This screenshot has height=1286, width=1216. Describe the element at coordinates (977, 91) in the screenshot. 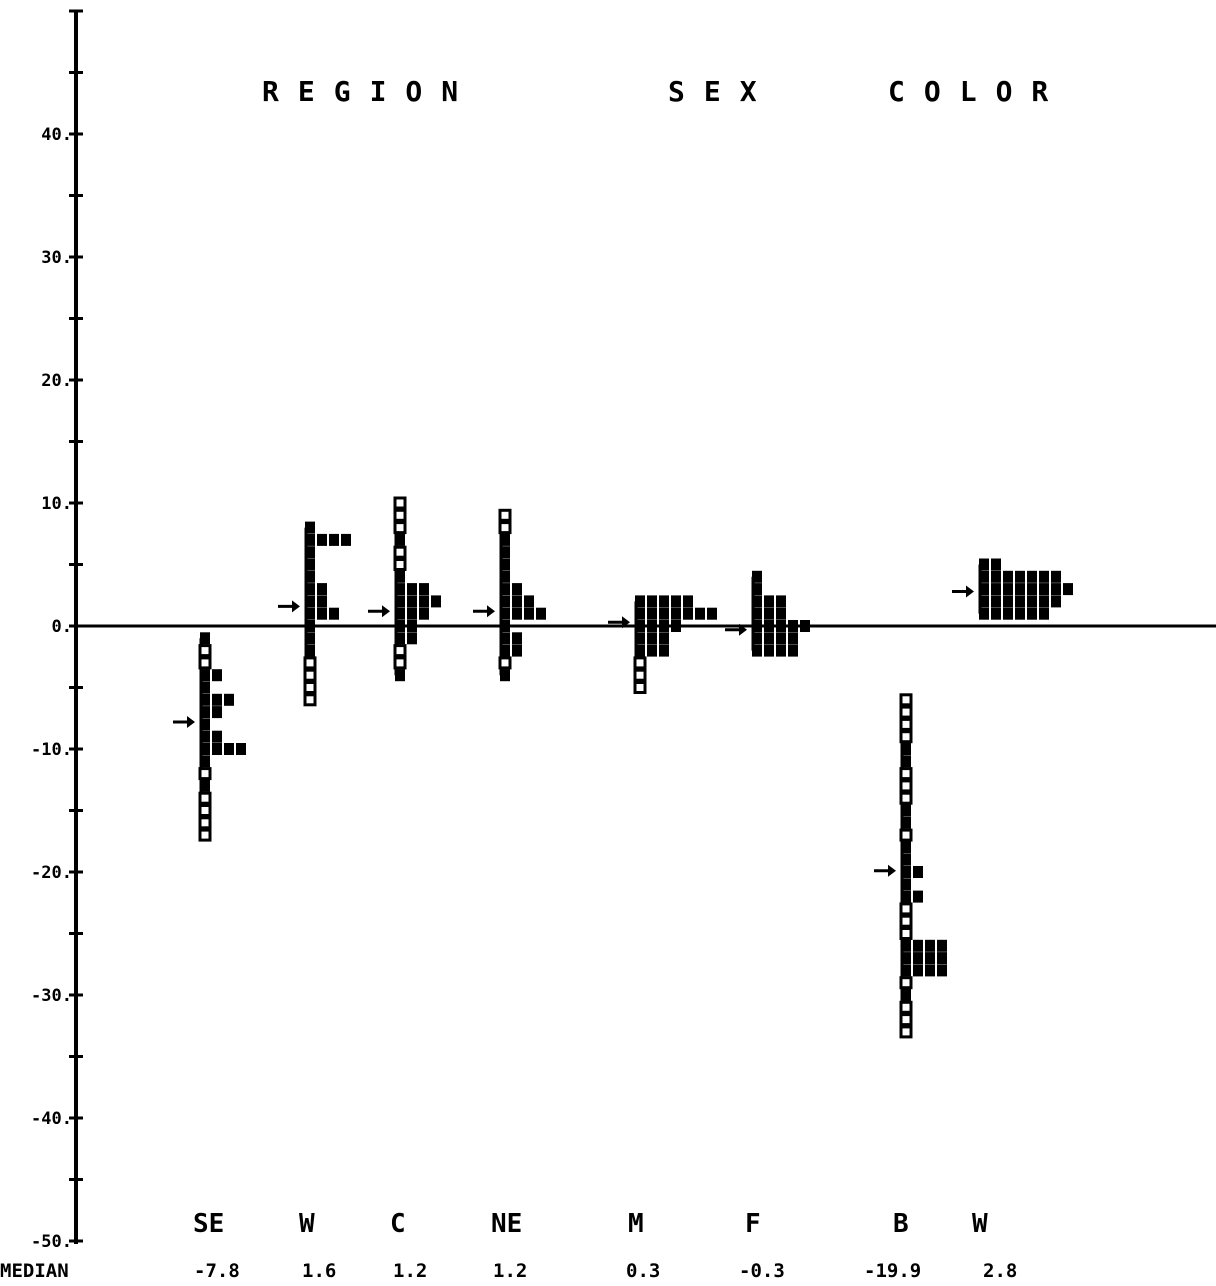

I see `group-title: COLOR` at that location.